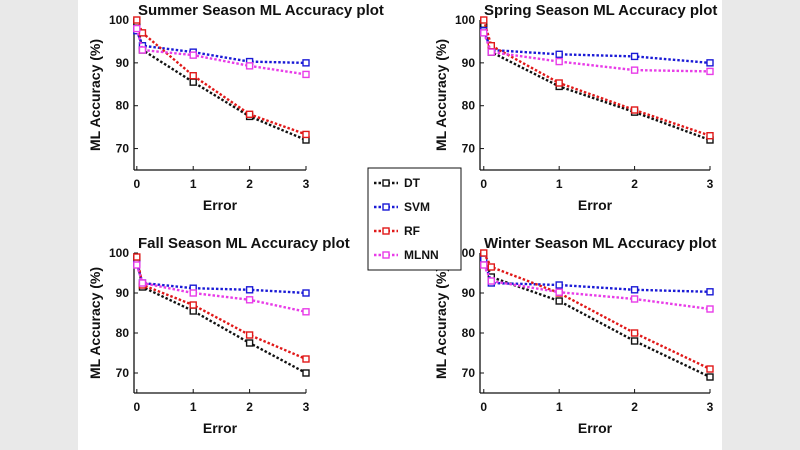 The image size is (800, 450). What do you see at coordinates (421, 255) in the screenshot?
I see `legend-label: MLNN` at bounding box center [421, 255].